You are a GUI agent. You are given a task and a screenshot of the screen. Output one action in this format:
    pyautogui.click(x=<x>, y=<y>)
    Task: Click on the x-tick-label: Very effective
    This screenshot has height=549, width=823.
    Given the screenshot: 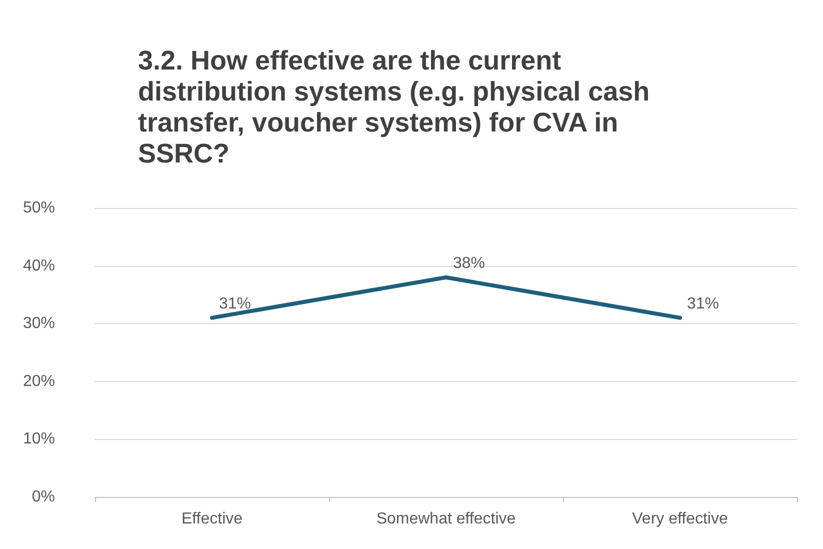 What is the action you would take?
    pyautogui.click(x=680, y=519)
    